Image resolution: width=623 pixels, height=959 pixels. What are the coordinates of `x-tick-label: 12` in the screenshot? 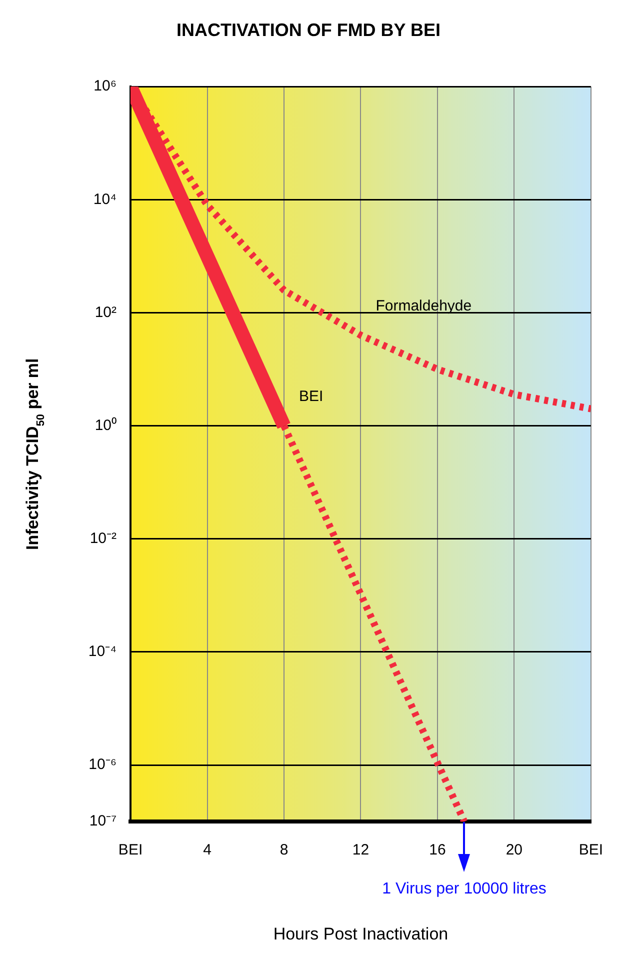 It's located at (361, 850).